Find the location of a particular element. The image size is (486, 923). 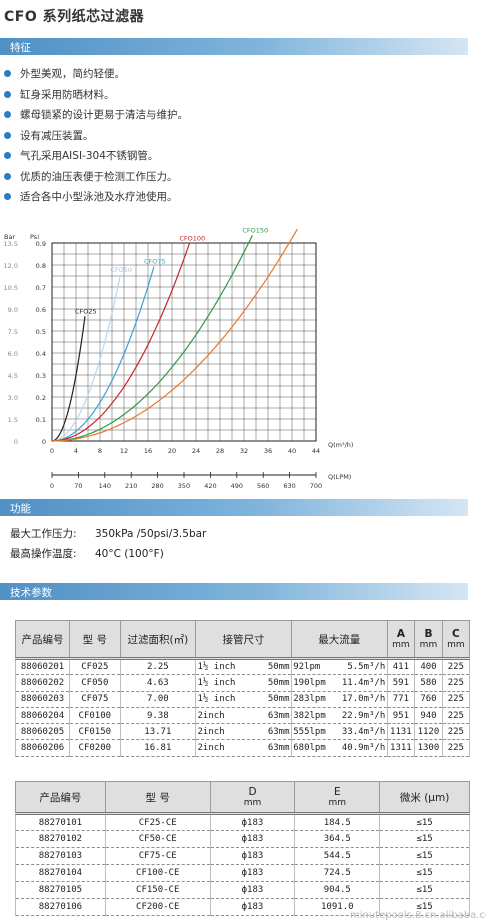

cell-part: 5.5m³/h is located at coordinates (366, 667).